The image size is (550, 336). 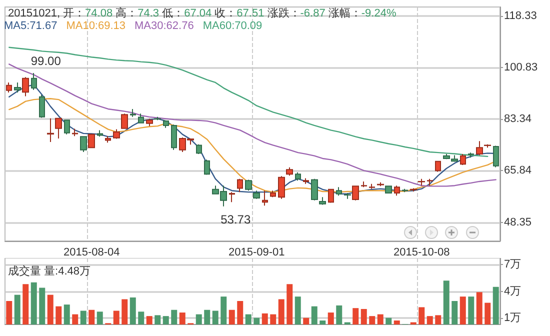 What do you see at coordinates (520, 16) in the screenshot?
I see `y-tick-label: 118.33` at bounding box center [520, 16].